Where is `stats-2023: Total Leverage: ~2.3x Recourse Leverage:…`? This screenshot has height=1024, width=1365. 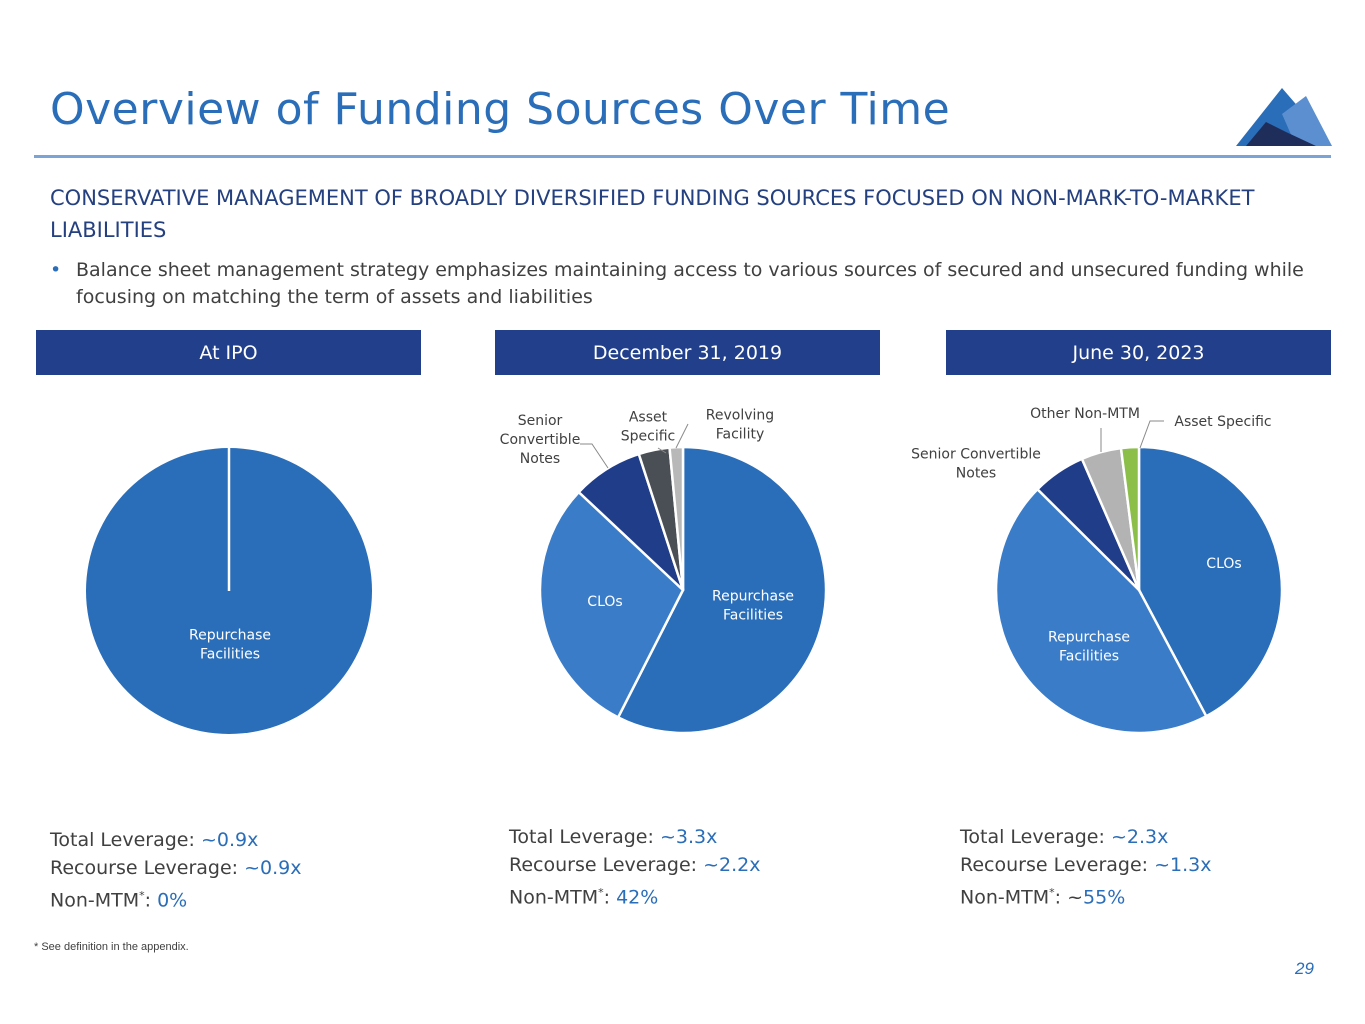
stats-2023: Total Leverage: ~2.3x Recourse Leverage:… is located at coordinates (1086, 867).